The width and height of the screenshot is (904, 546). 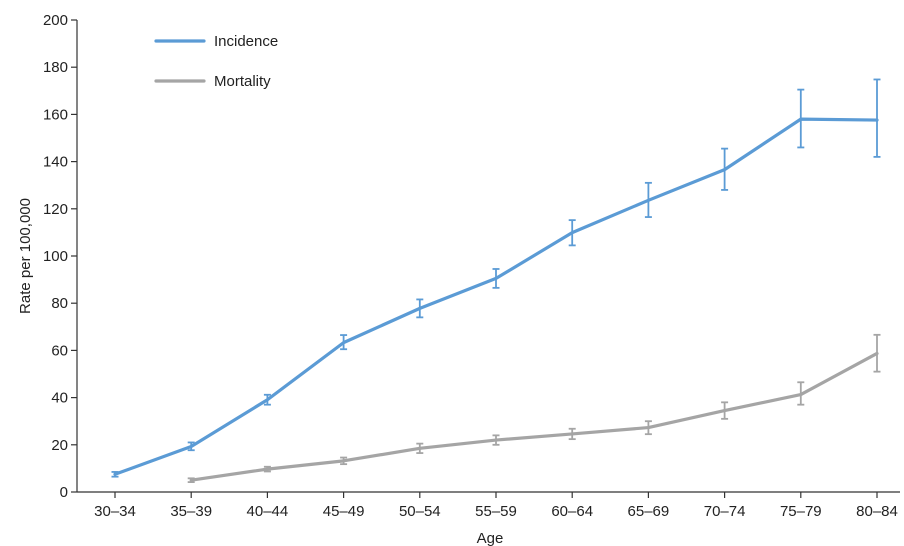 I want to click on y-tick-label: 140, so click(x=55, y=162).